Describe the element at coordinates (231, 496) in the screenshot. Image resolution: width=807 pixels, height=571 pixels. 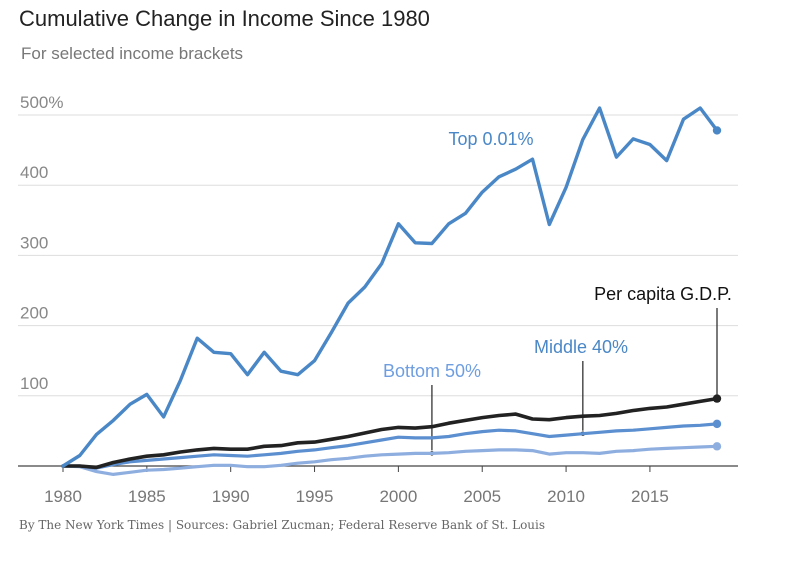
I see `x-tick-label: 1990` at that location.